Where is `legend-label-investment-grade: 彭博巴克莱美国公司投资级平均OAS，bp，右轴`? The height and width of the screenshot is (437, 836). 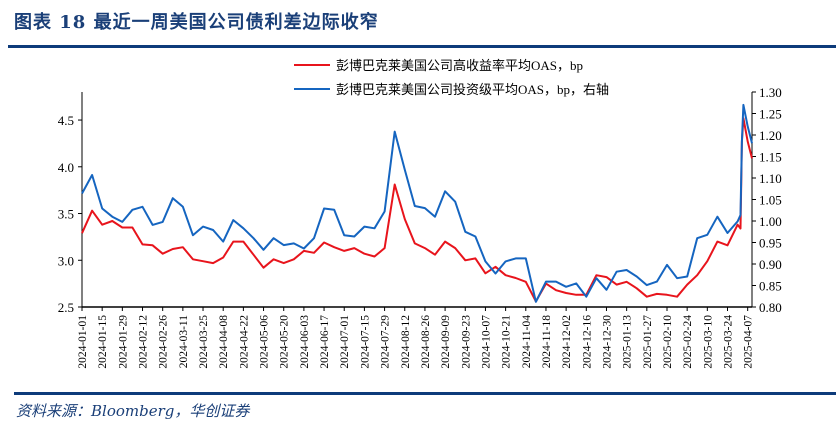
legend-label-investment-grade: 彭博巴克莱美国公司投资级平均OAS，bp，右轴 is located at coordinates (472, 89).